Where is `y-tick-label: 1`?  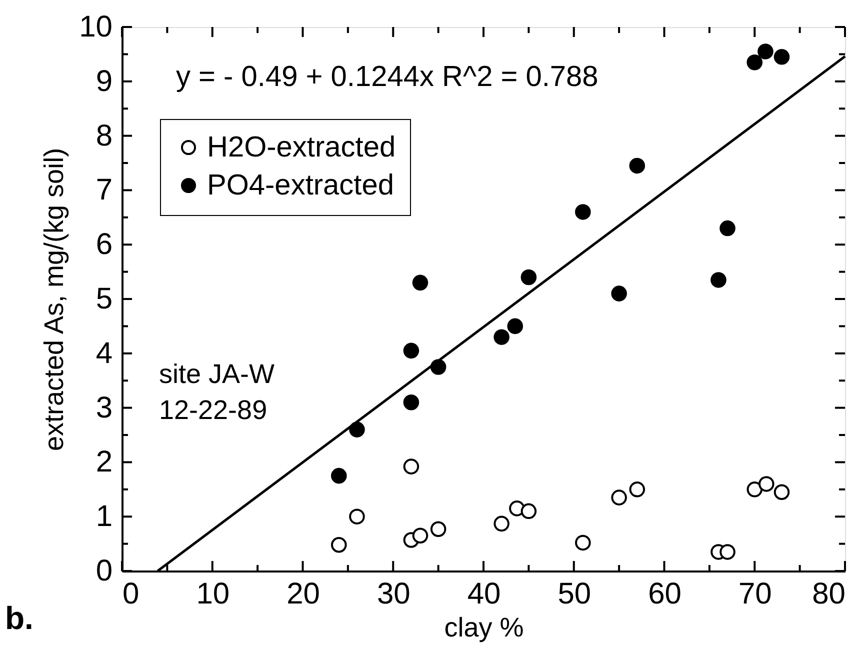
y-tick-label: 1 is located at coordinates (104, 517).